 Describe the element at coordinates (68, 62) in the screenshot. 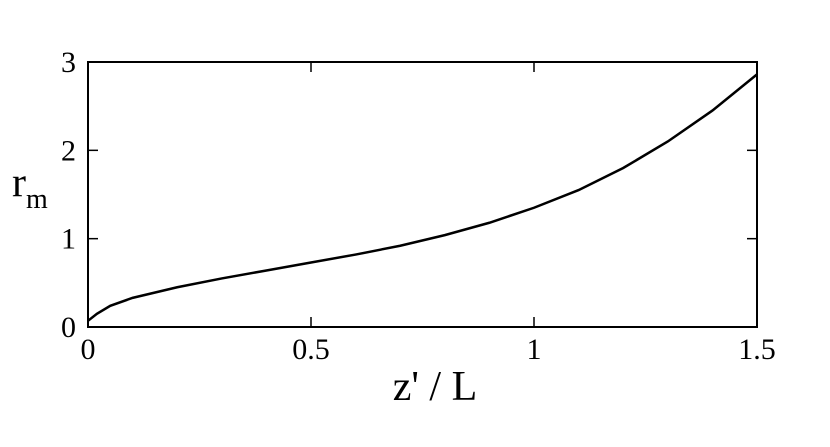

I see `y-tick-label: 3` at that location.